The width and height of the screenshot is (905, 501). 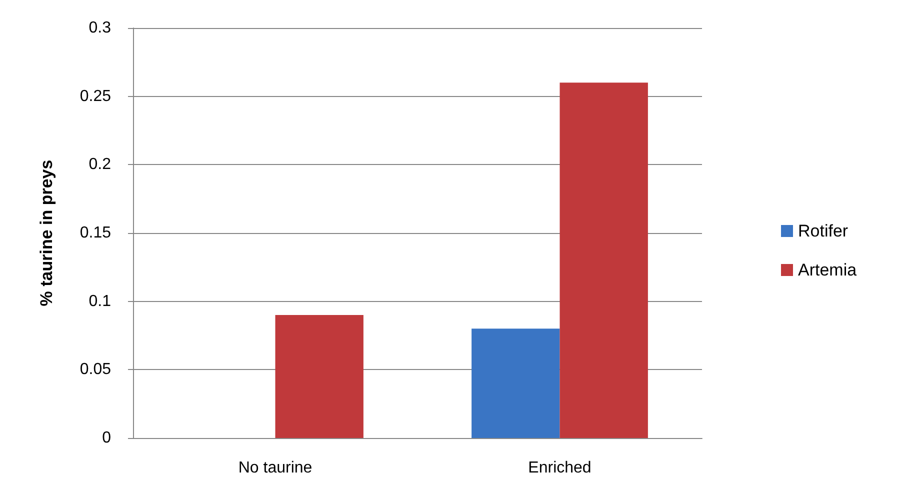 I want to click on y-tick-label: 0.2, so click(x=100, y=165).